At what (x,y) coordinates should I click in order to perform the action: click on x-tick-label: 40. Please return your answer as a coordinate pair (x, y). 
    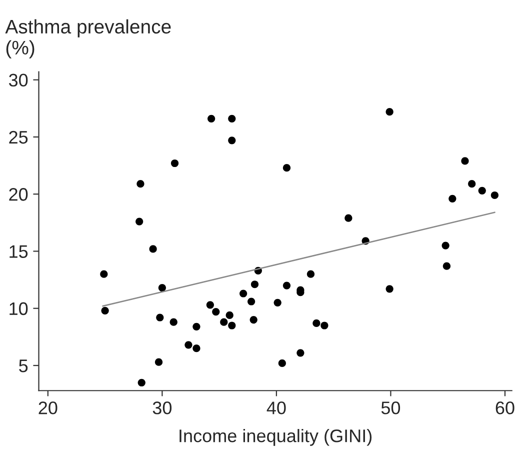
    Looking at the image, I should click on (276, 408).